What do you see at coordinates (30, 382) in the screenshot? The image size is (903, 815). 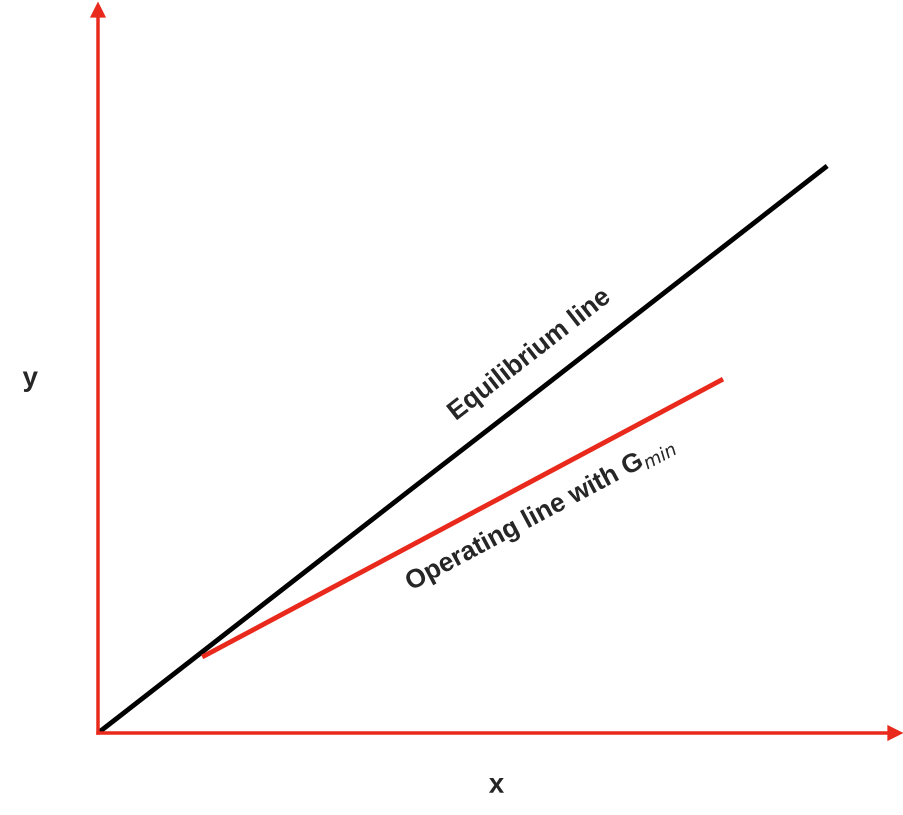 I see `y-axis-title: y` at bounding box center [30, 382].